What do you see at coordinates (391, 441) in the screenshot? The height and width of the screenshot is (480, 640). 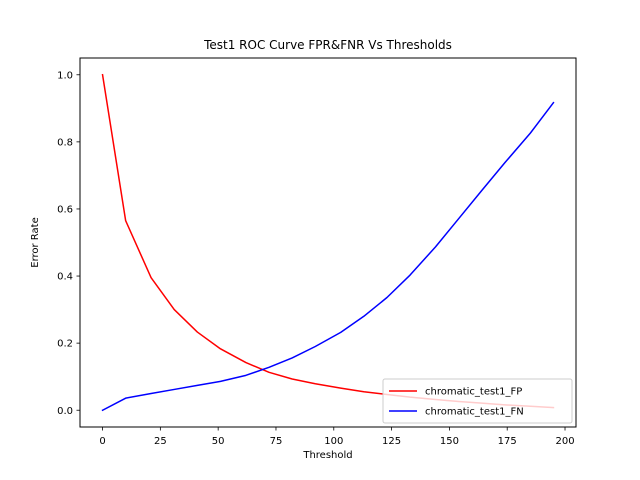 I see `x-tick-label: 125` at bounding box center [391, 441].